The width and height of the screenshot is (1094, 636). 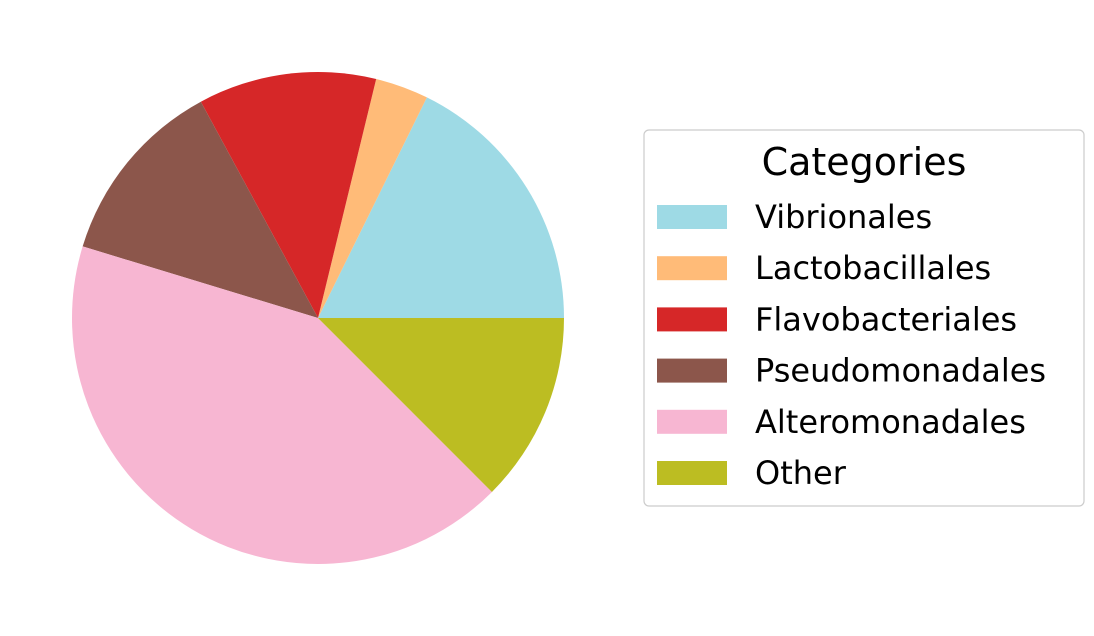 I want to click on legend-swatch-pseudomonadales, so click(x=692, y=370).